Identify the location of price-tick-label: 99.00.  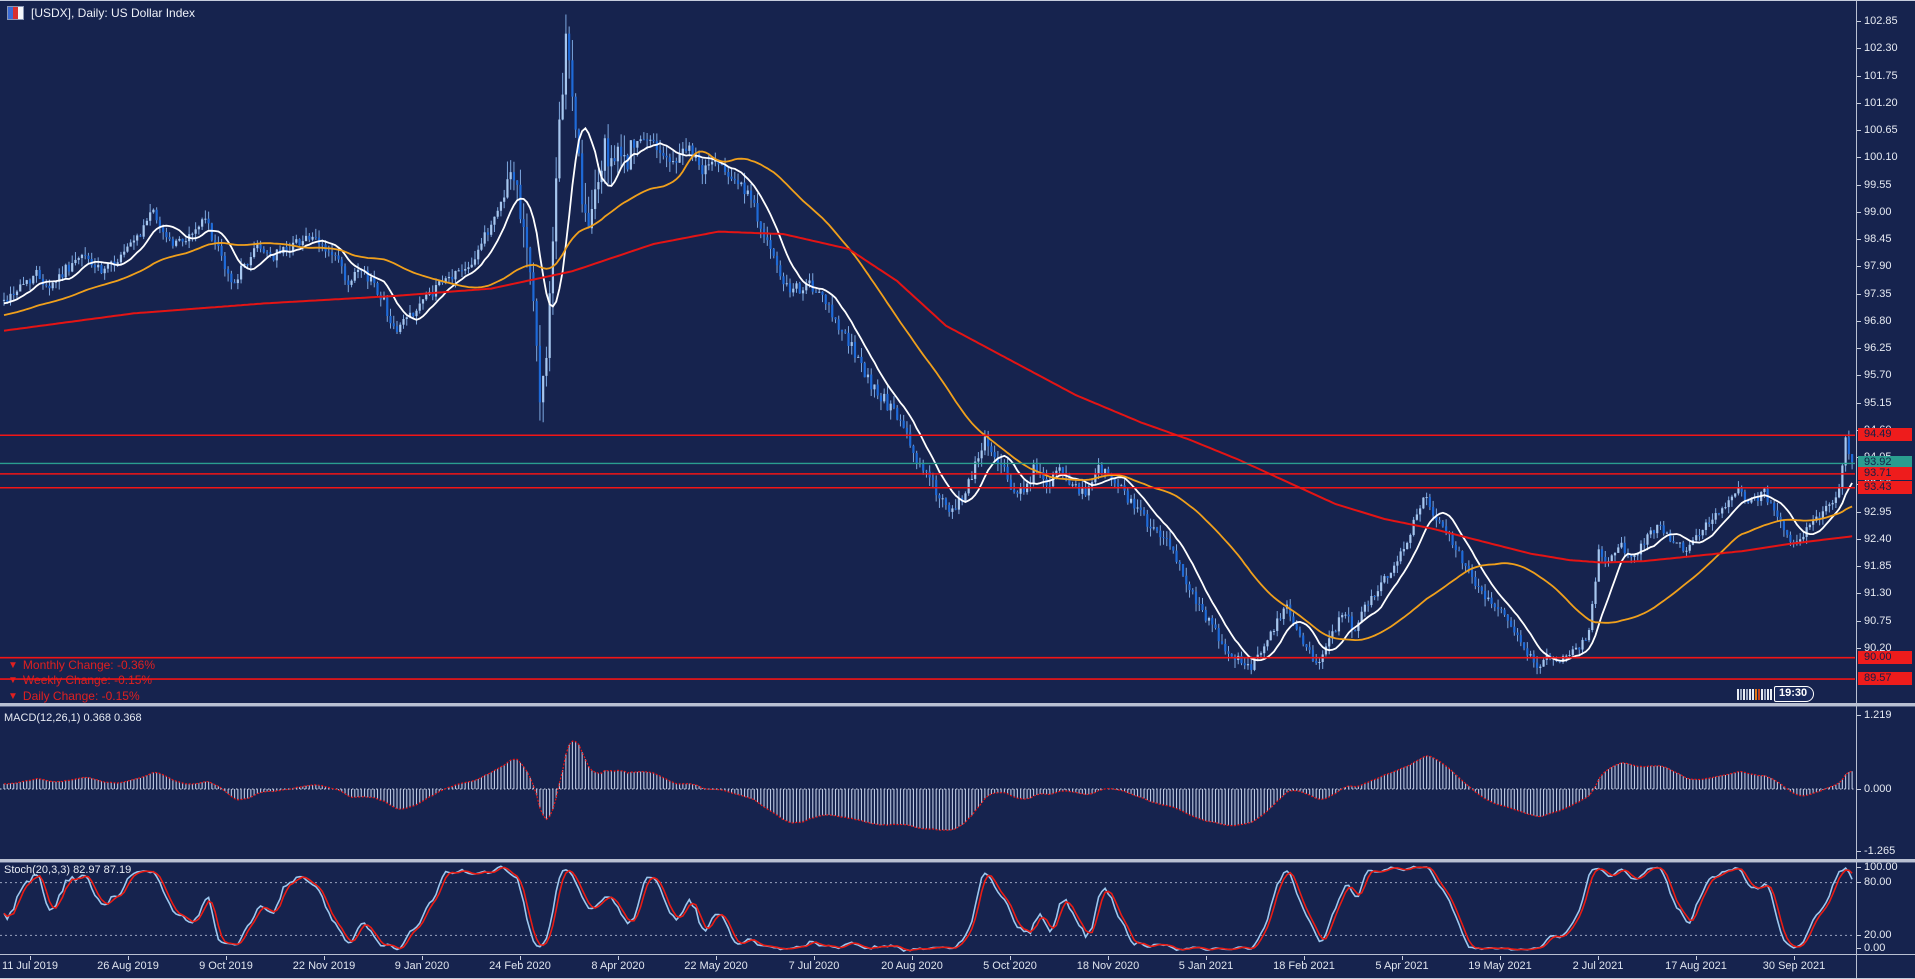
(1878, 211).